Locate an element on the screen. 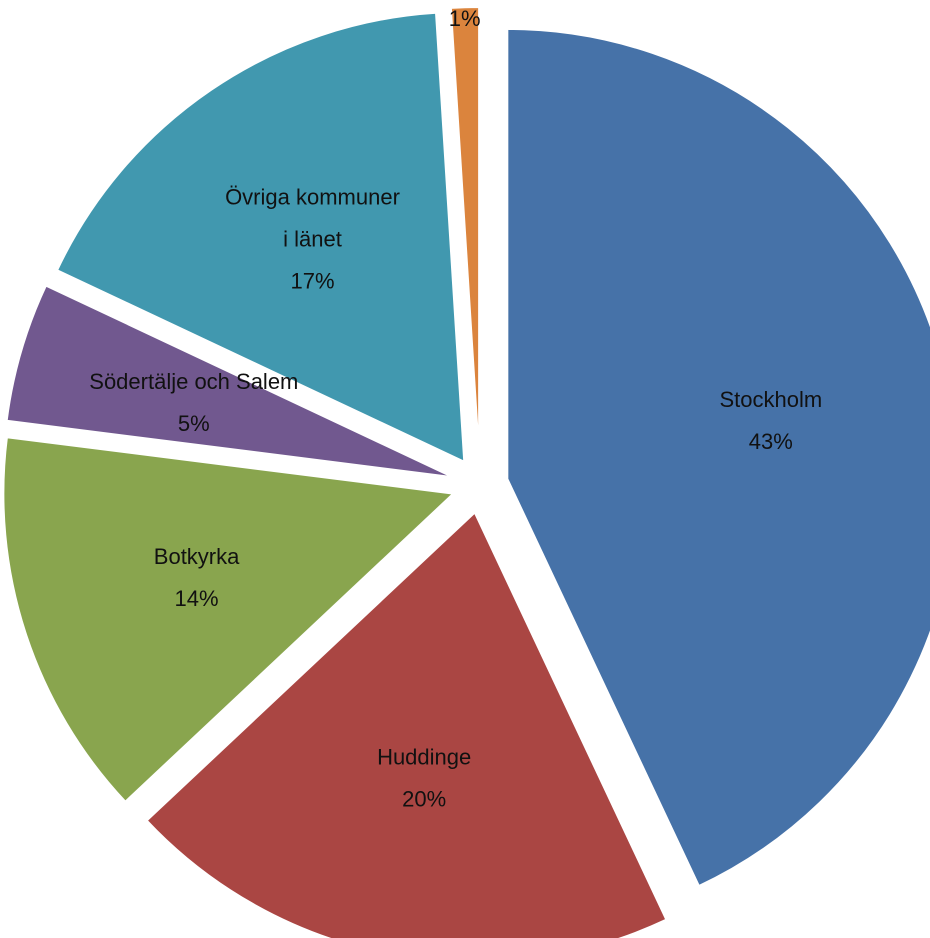 The width and height of the screenshot is (930, 938). pie-slice-södertälje-och-salem is located at coordinates (229, 381).